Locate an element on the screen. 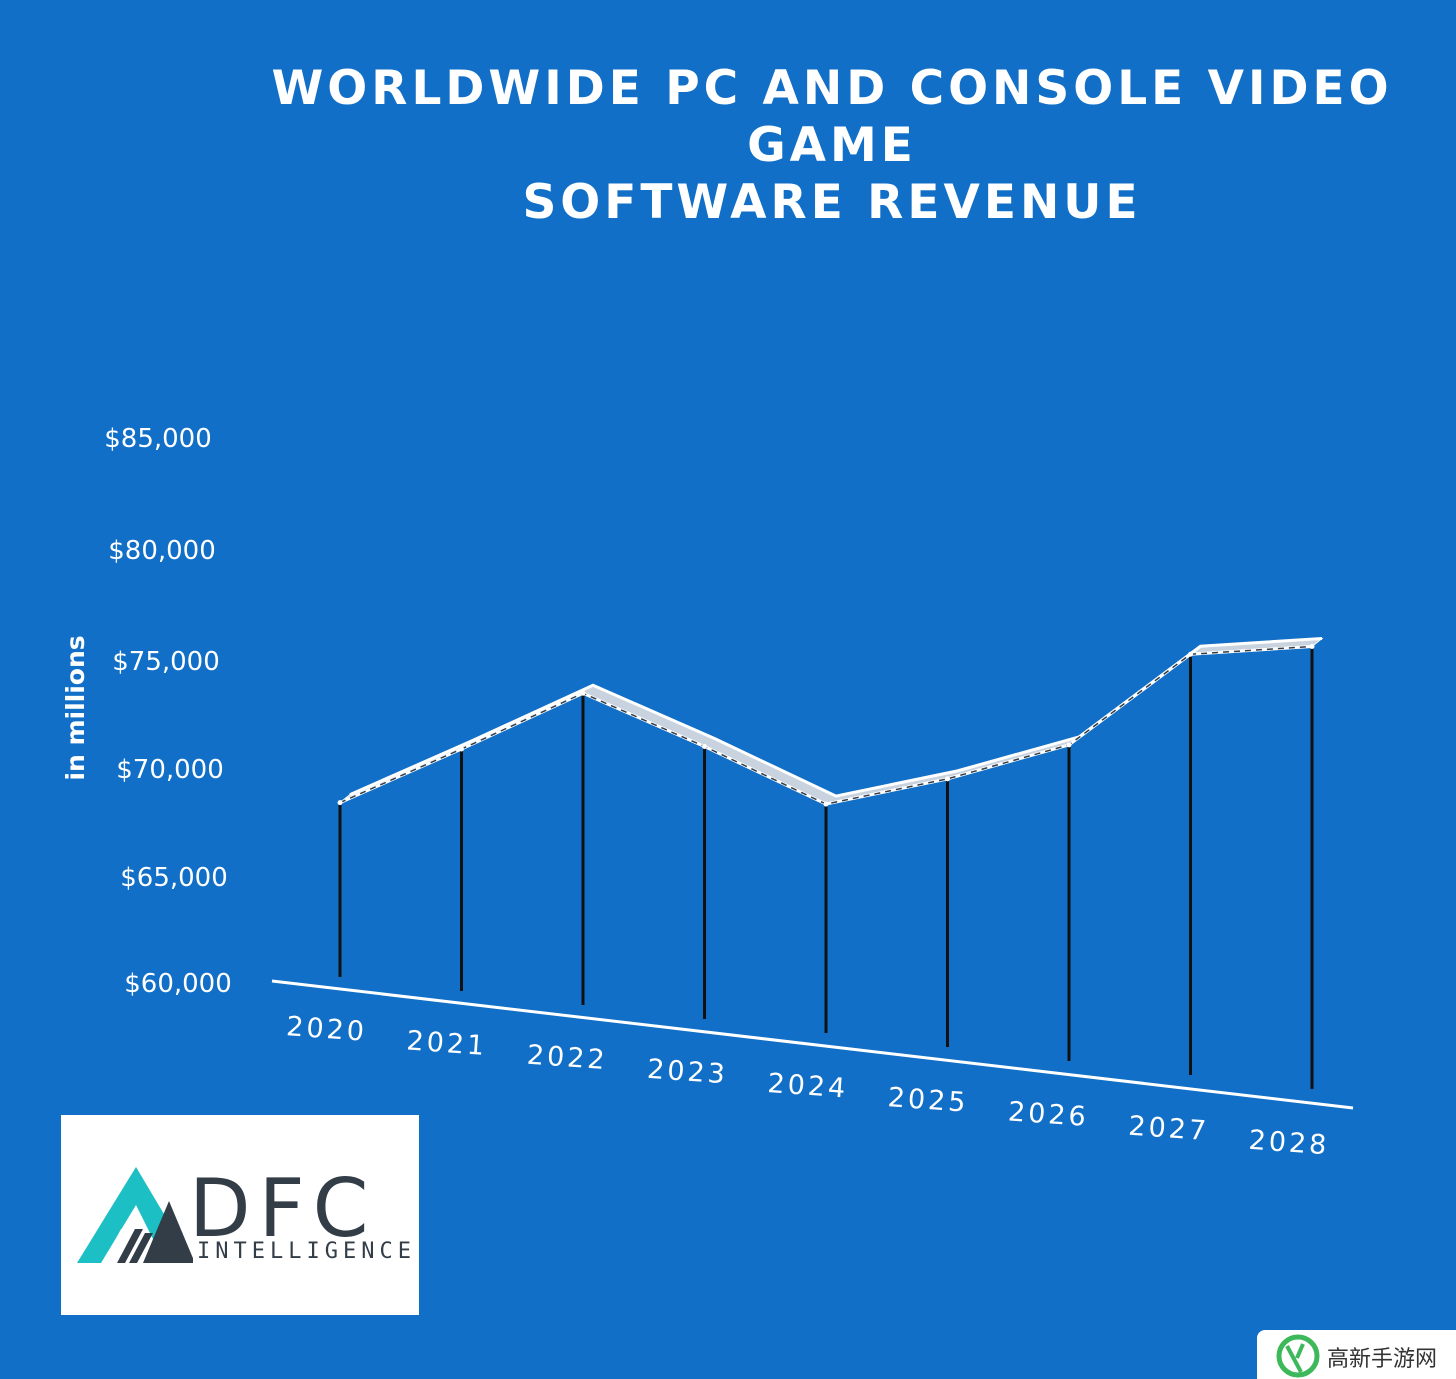  y-tick-label: $60,000 is located at coordinates (178, 984).